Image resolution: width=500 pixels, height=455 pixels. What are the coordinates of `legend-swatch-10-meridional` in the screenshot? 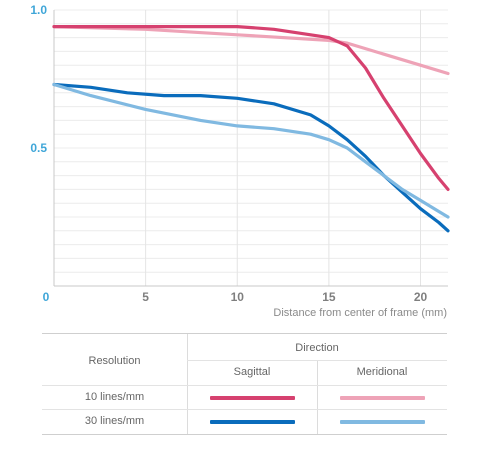 It's located at (382, 398).